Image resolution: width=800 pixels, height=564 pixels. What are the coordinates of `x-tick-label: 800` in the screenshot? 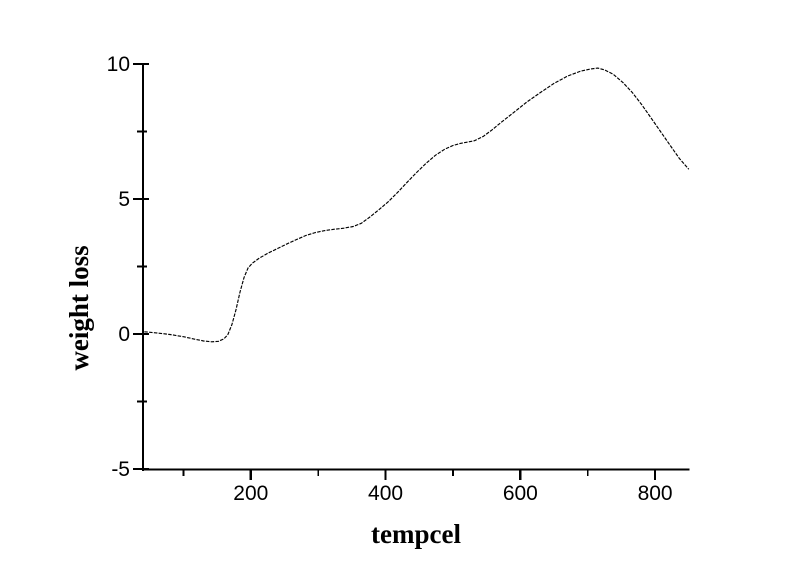 It's located at (655, 493).